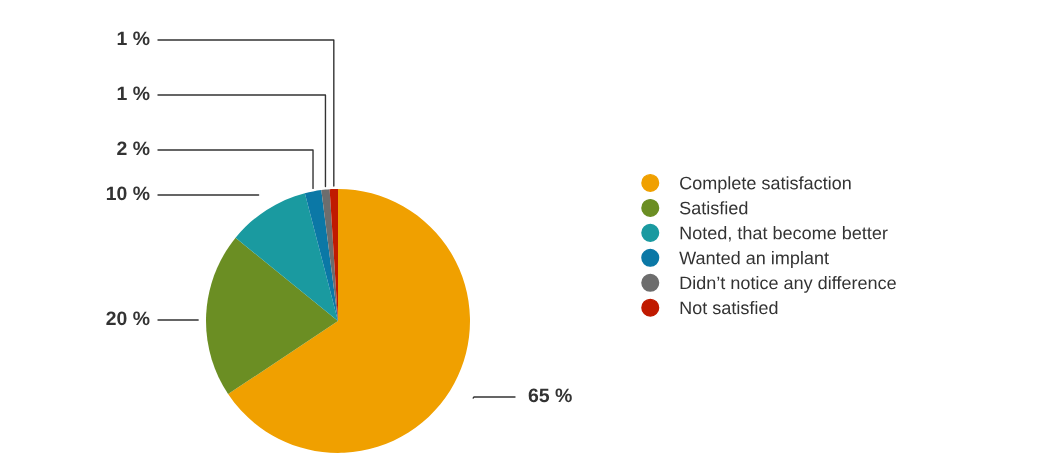 The width and height of the screenshot is (1062, 475). What do you see at coordinates (788, 284) in the screenshot?
I see `legend-label: Didn’t notice any difference` at bounding box center [788, 284].